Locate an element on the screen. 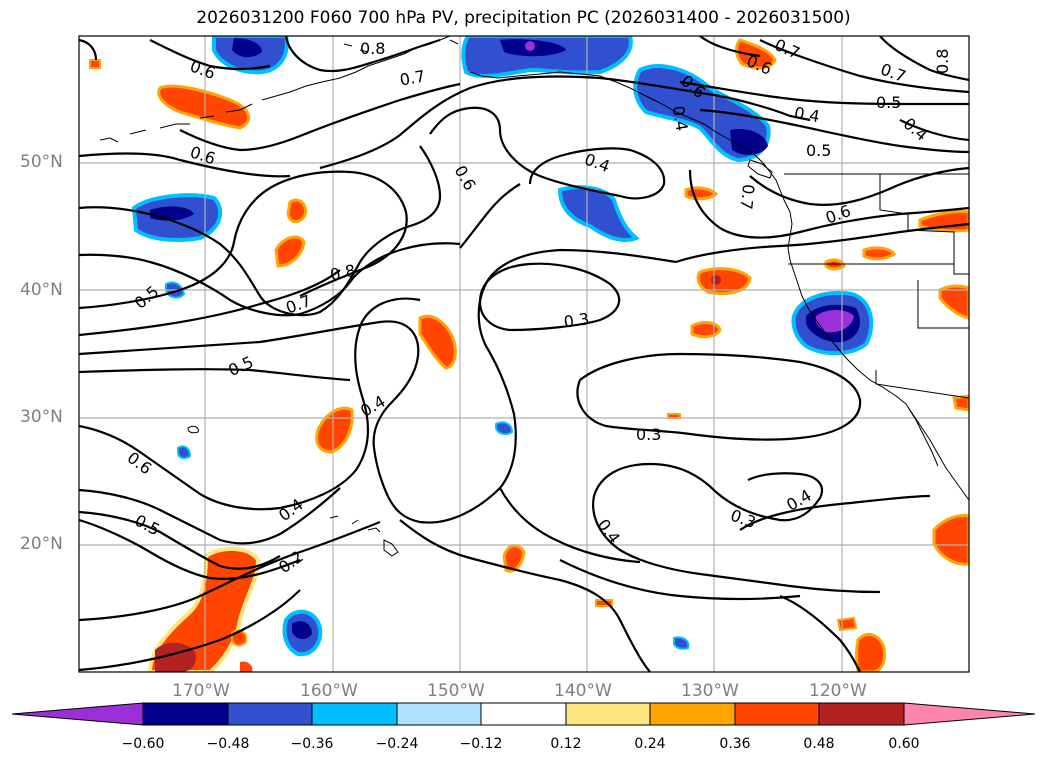  colorbar-tick: −0.48 is located at coordinates (228, 744).